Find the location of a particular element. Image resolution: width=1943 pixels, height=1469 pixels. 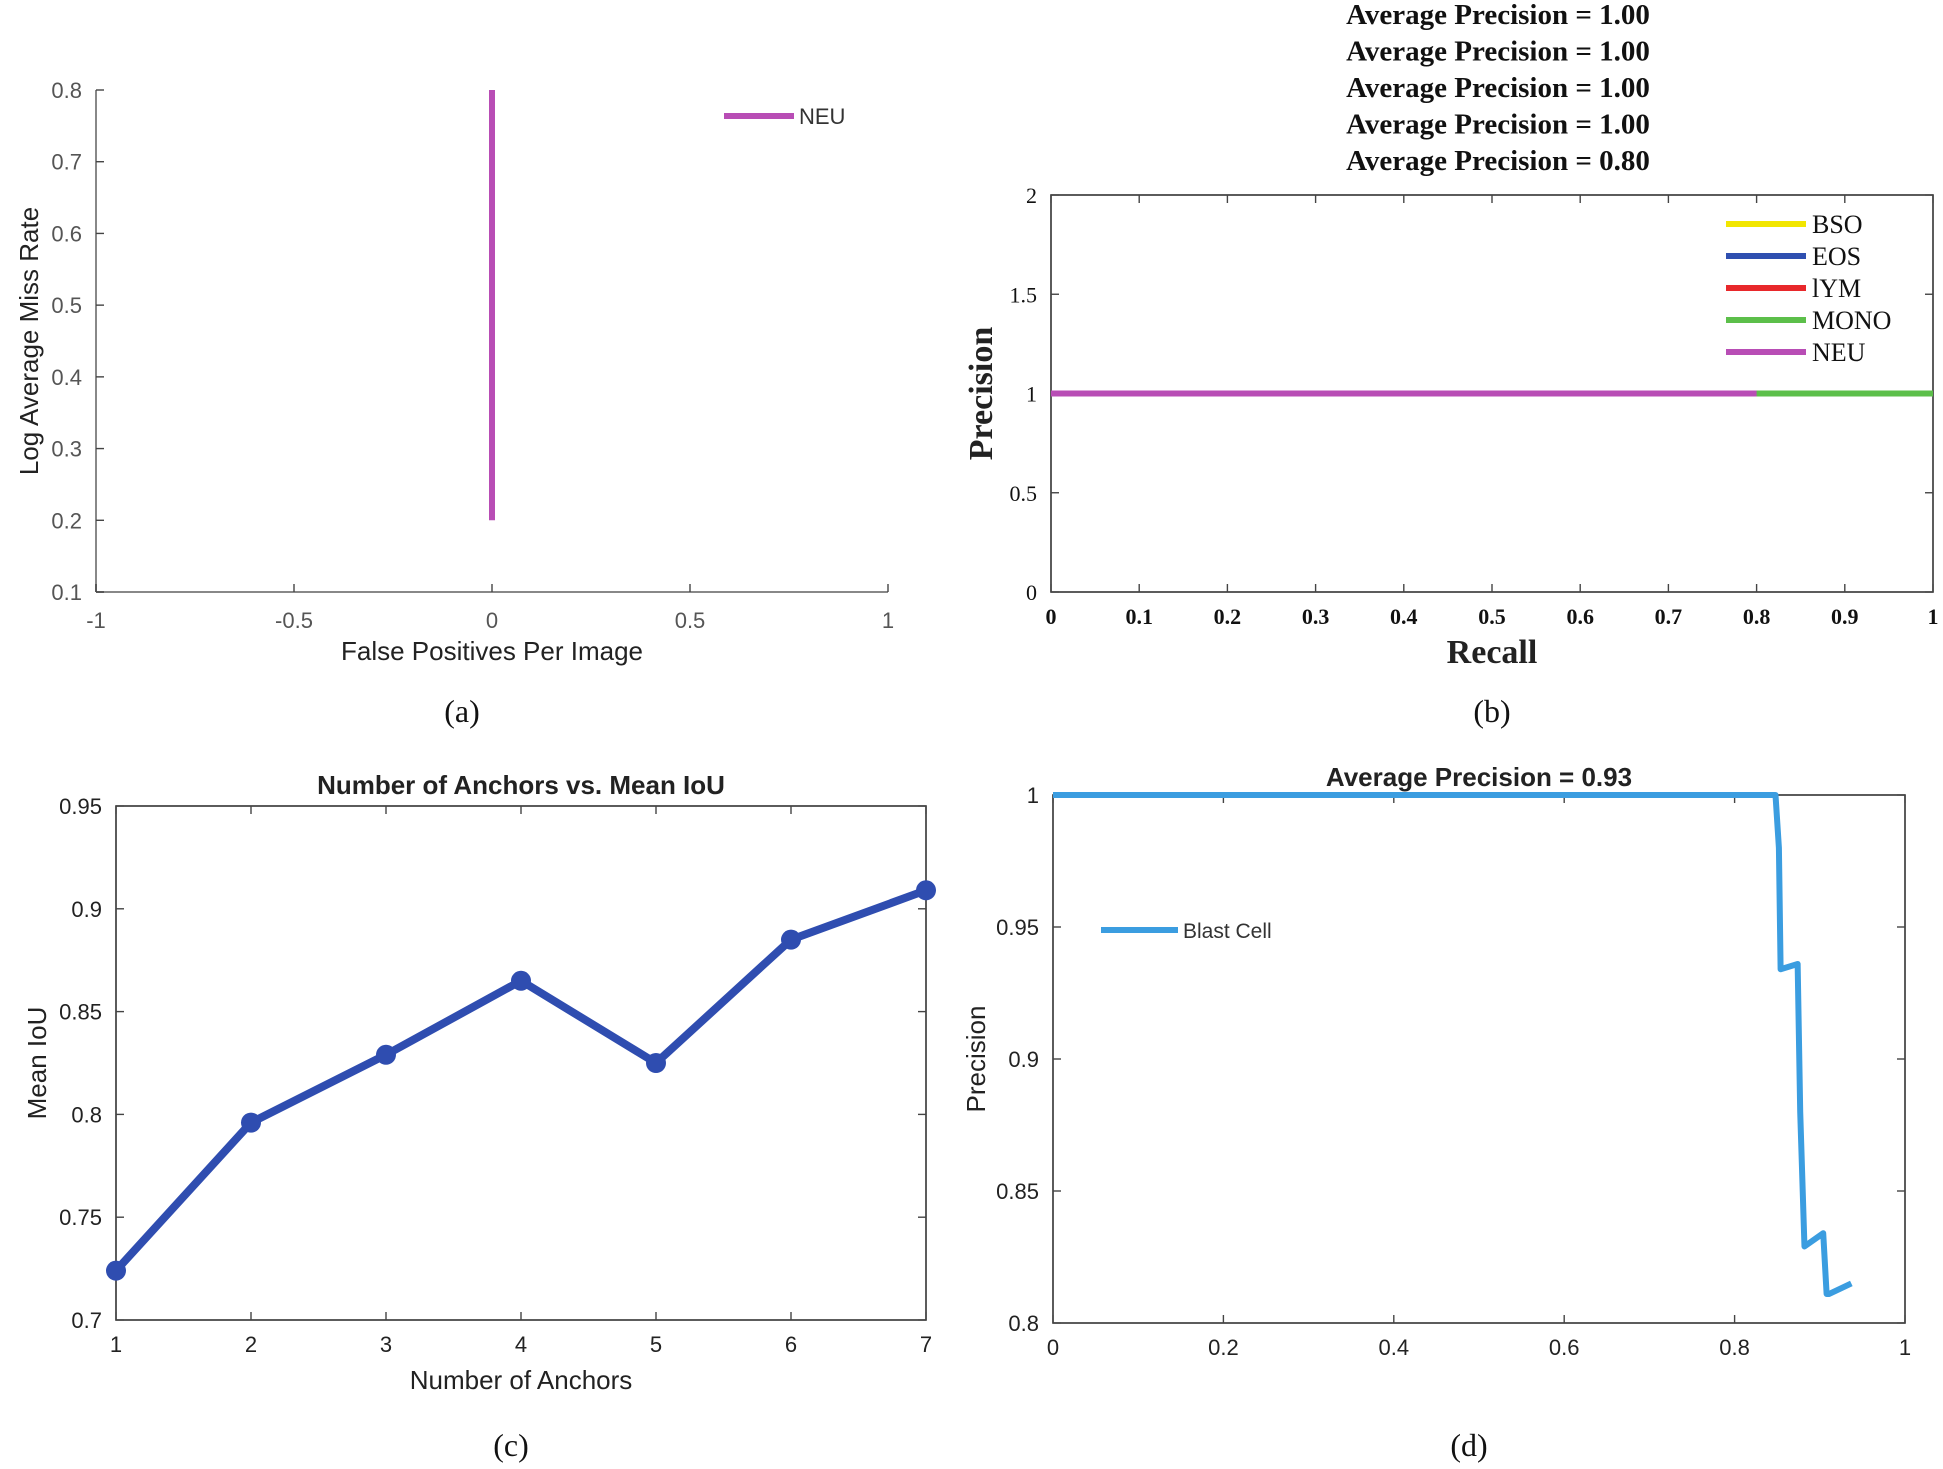

chart-title-line: Average Precision = 0.80 is located at coordinates (1498, 161).